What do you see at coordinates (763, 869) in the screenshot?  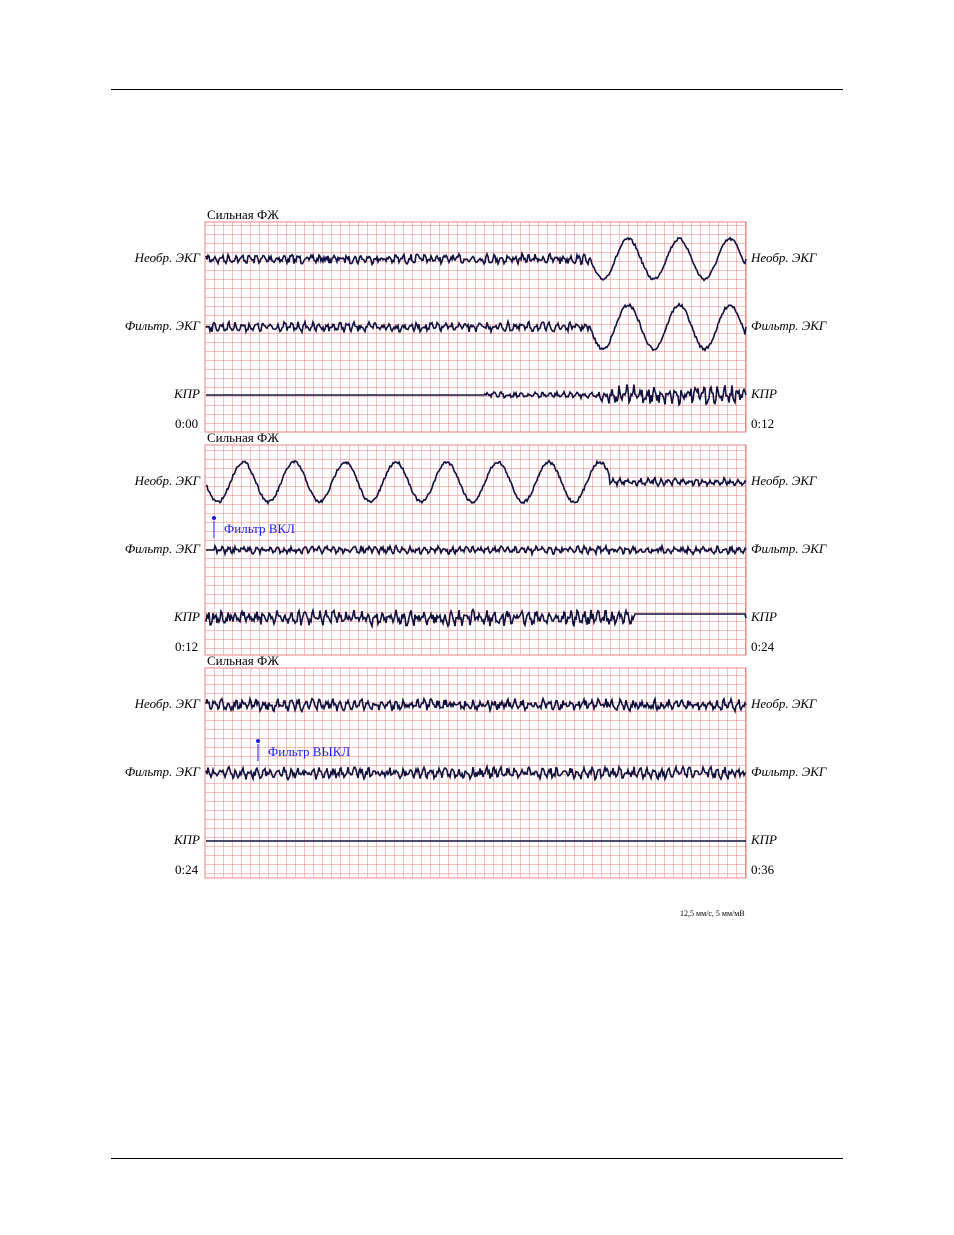 I see `time-end: 0:36` at bounding box center [763, 869].